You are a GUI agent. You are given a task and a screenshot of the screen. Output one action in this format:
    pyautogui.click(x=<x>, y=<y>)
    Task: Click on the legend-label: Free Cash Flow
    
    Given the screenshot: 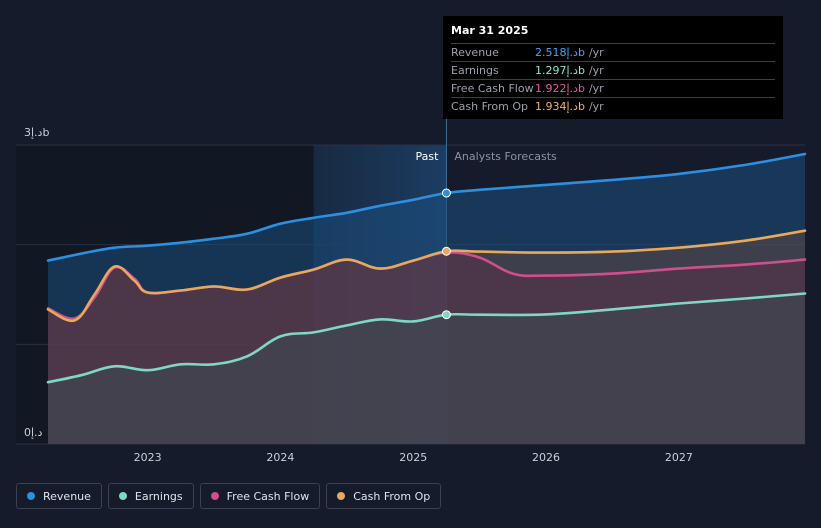 What is the action you would take?
    pyautogui.click(x=268, y=496)
    